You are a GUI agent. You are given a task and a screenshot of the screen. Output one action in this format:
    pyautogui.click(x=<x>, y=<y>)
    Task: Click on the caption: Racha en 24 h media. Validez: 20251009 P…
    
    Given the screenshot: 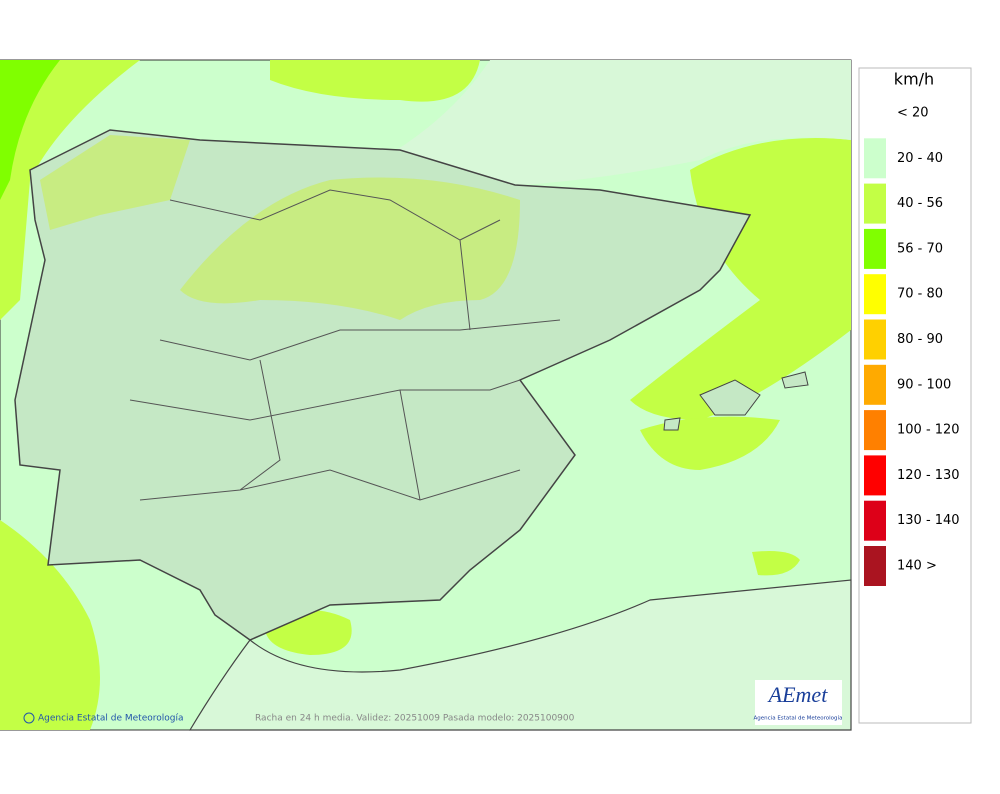 What is the action you would take?
    pyautogui.click(x=415, y=719)
    